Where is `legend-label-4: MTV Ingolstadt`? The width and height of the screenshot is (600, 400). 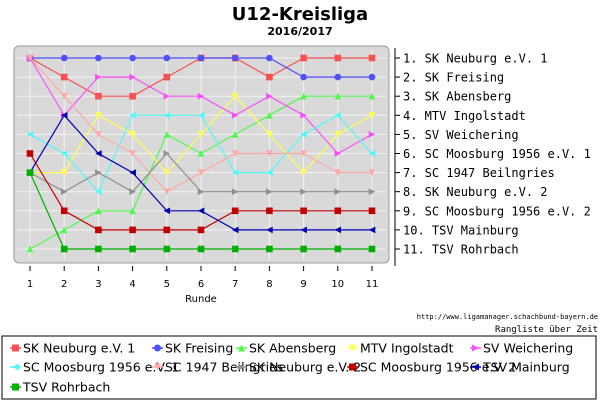 legend-label-4: MTV Ingolstadt is located at coordinates (407, 348).